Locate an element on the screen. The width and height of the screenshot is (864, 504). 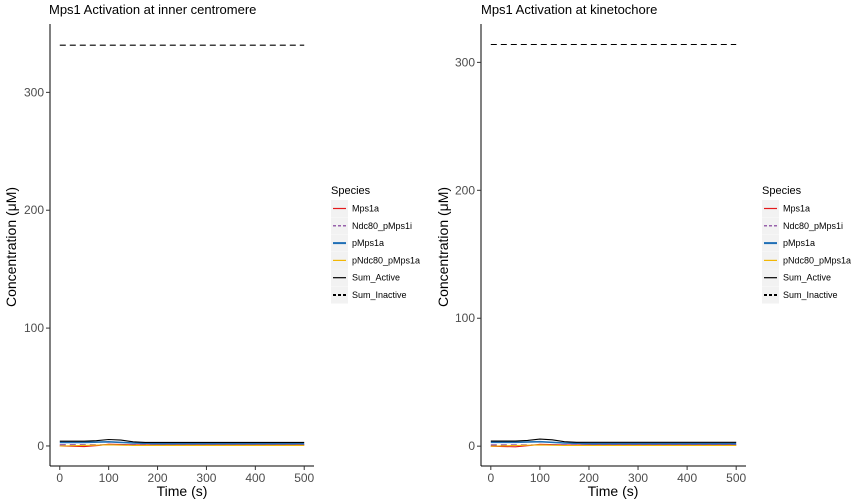
chart-title: Mps1 Activation at kinetochore is located at coordinates (569, 9).